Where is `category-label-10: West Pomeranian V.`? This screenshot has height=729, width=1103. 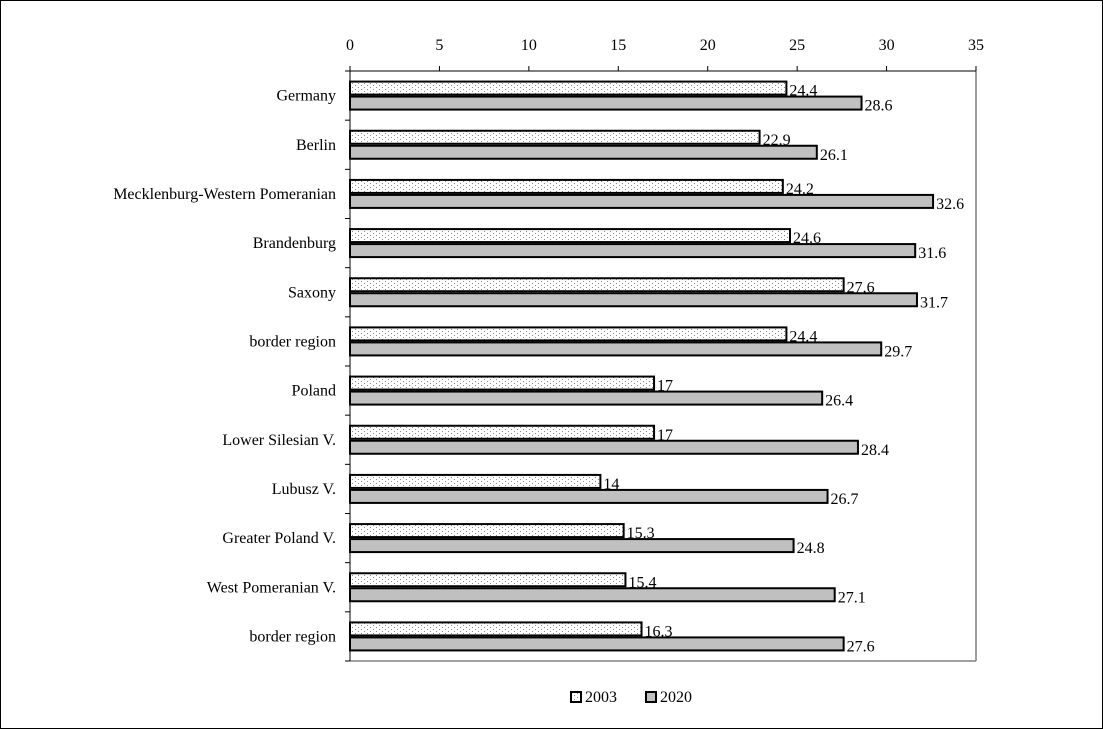
category-label-10: West Pomeranian V. is located at coordinates (271, 587).